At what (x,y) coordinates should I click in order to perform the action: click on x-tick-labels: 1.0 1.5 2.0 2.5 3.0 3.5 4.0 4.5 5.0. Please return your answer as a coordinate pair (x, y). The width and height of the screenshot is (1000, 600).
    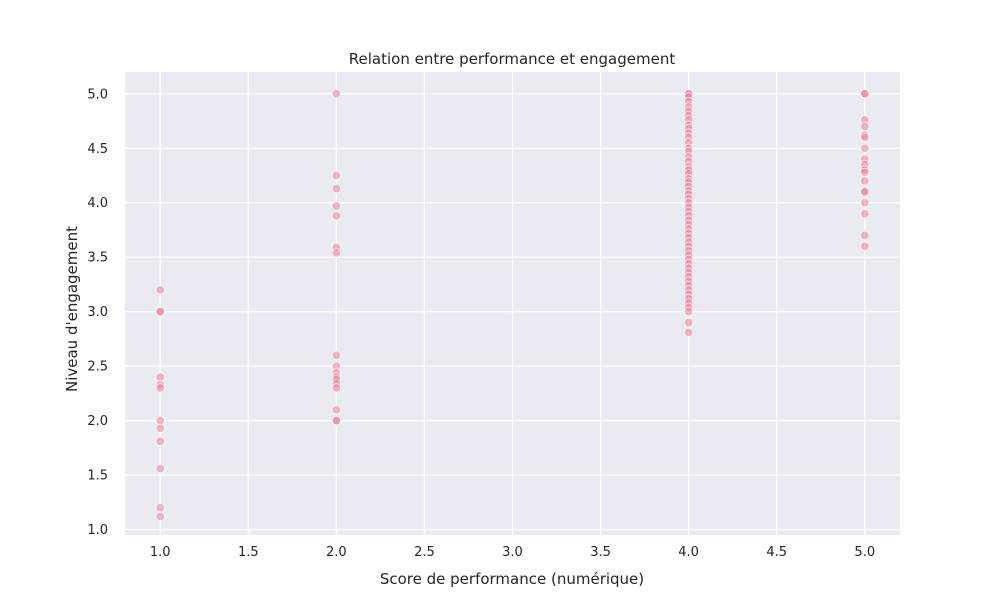
    Looking at the image, I should click on (512, 552).